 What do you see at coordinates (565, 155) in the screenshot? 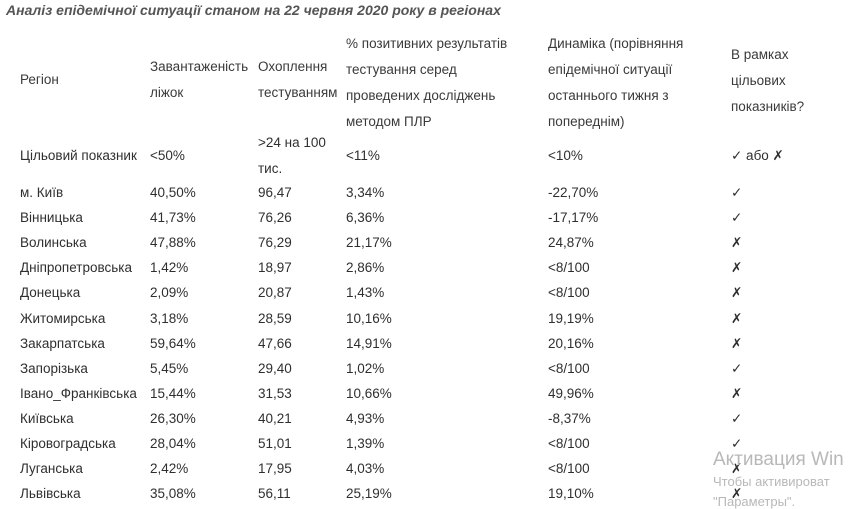
I see `target-dynamics: <10%` at bounding box center [565, 155].